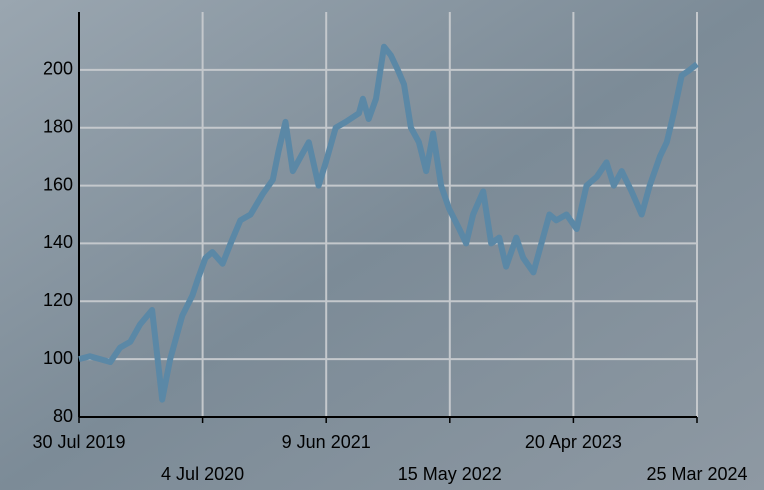 This screenshot has width=764, height=490. What do you see at coordinates (58, 242) in the screenshot?
I see `y-tick-label: 140` at bounding box center [58, 242].